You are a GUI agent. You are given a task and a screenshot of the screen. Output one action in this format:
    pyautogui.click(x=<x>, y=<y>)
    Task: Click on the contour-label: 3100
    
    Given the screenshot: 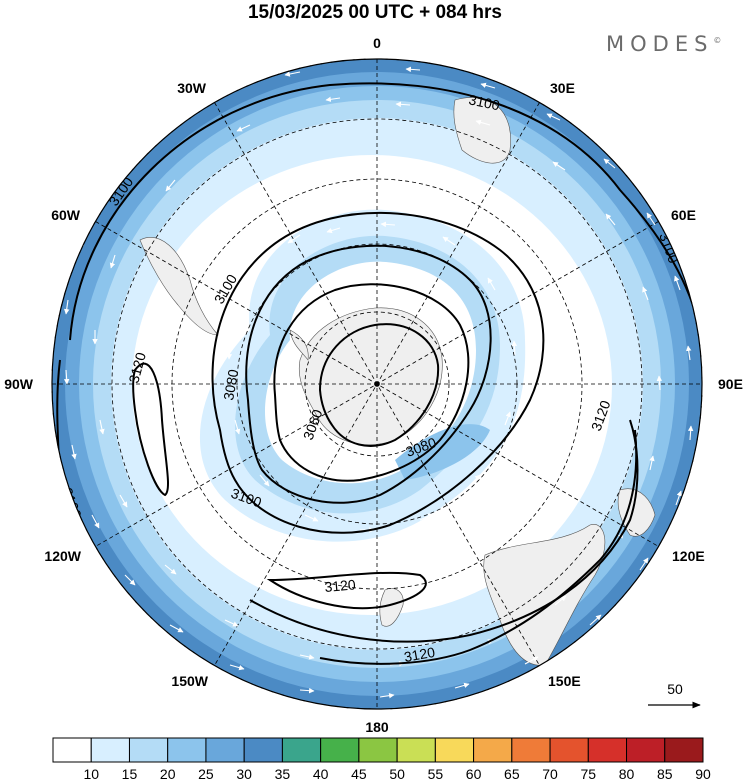 What is the action you would take?
    pyautogui.click(x=484, y=102)
    